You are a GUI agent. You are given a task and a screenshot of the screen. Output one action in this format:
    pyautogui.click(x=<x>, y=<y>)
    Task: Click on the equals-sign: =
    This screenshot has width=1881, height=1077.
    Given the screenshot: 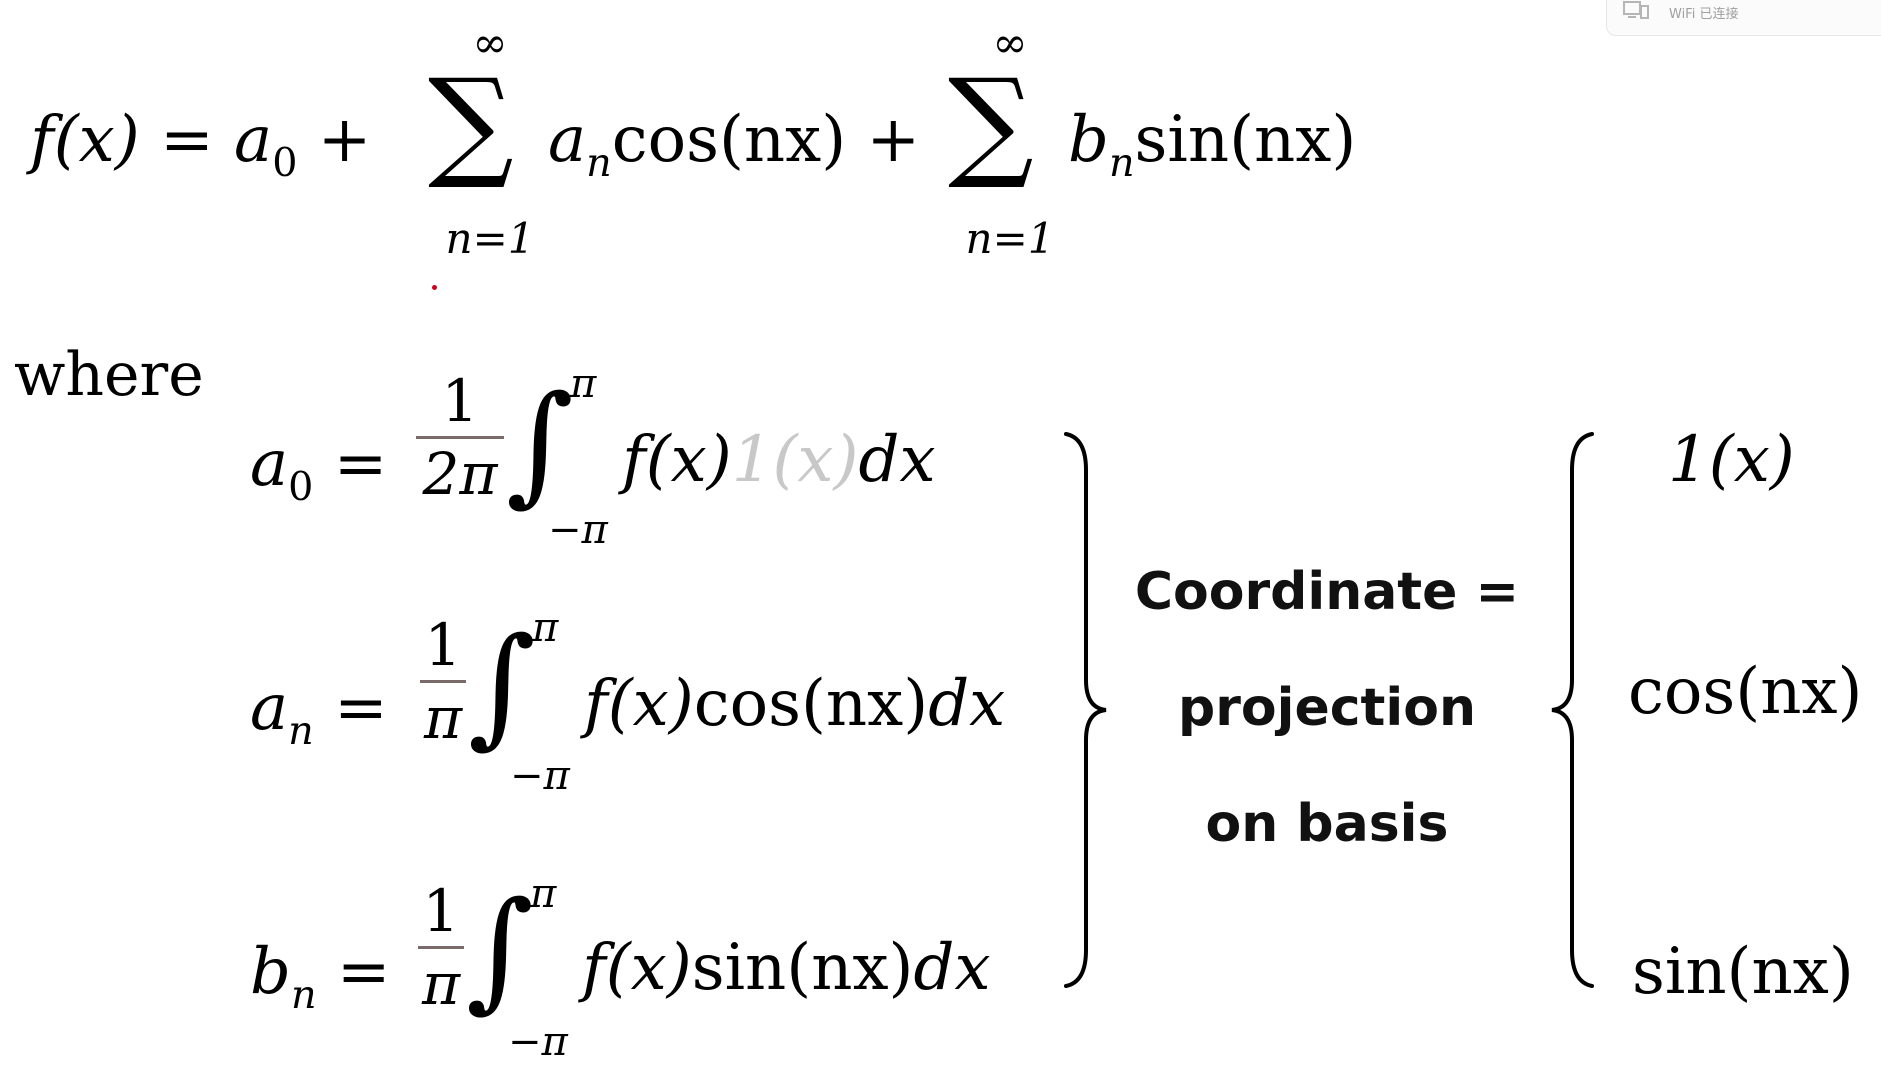 What is the action you would take?
    pyautogui.click(x=187, y=140)
    